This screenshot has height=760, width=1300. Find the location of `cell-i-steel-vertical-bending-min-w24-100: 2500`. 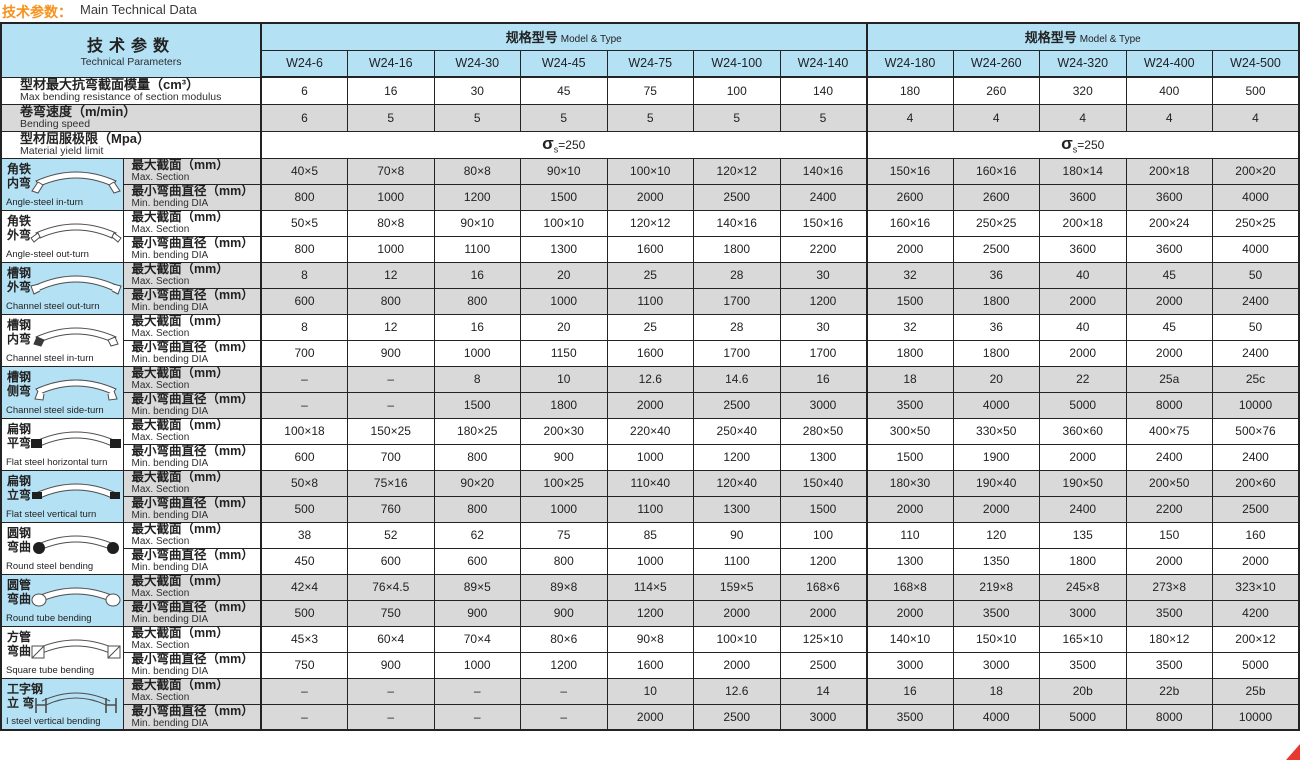

cell-i-steel-vertical-bending-min-w24-100: 2500 is located at coordinates (737, 717).